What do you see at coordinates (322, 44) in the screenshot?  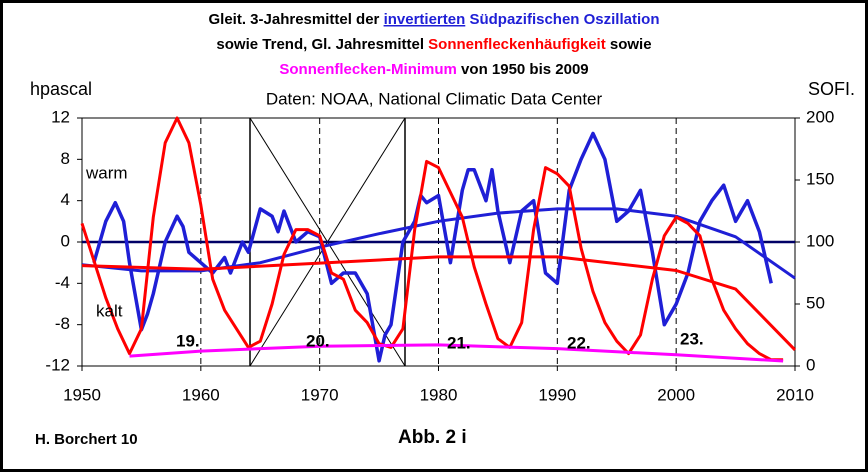 I see `title-segment: sowie Trend, Gl. Jahresmittel` at bounding box center [322, 44].